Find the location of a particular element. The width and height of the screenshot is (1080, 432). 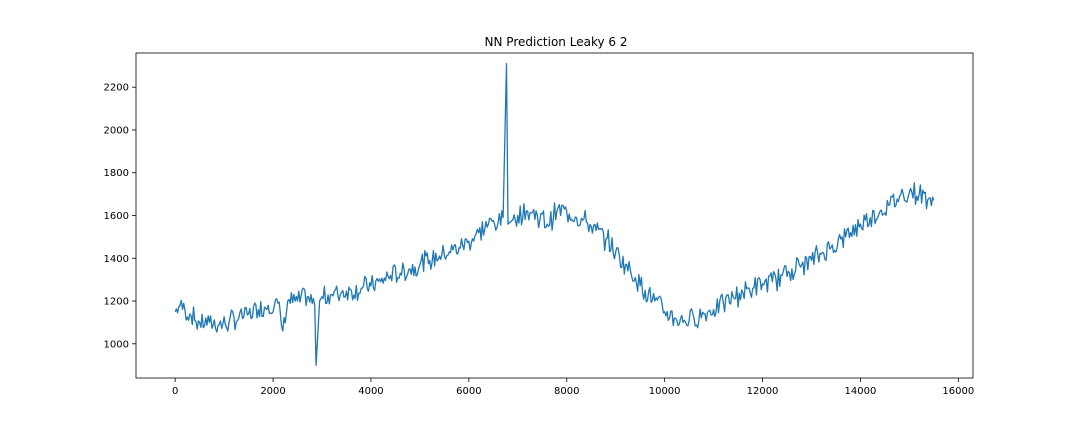

x-tick-label: 6000 is located at coordinates (468, 391).